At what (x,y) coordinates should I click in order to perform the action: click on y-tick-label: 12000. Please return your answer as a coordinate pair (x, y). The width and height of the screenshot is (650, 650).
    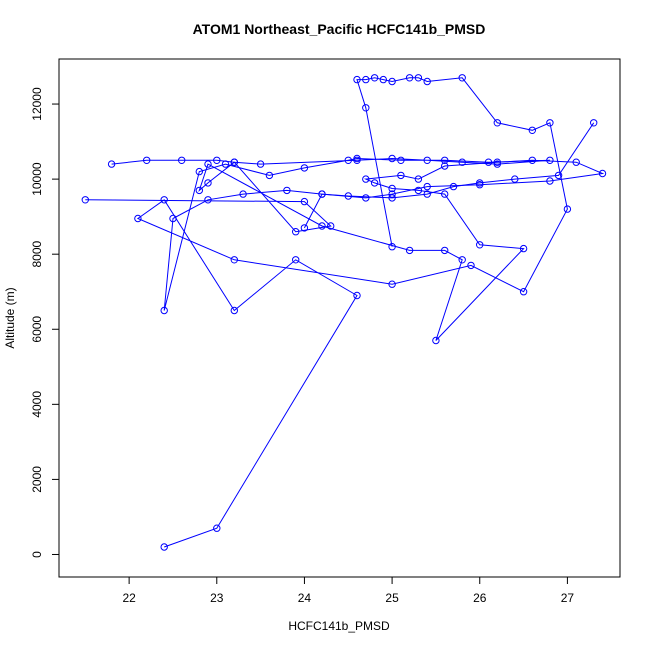
    Looking at the image, I should click on (37, 104).